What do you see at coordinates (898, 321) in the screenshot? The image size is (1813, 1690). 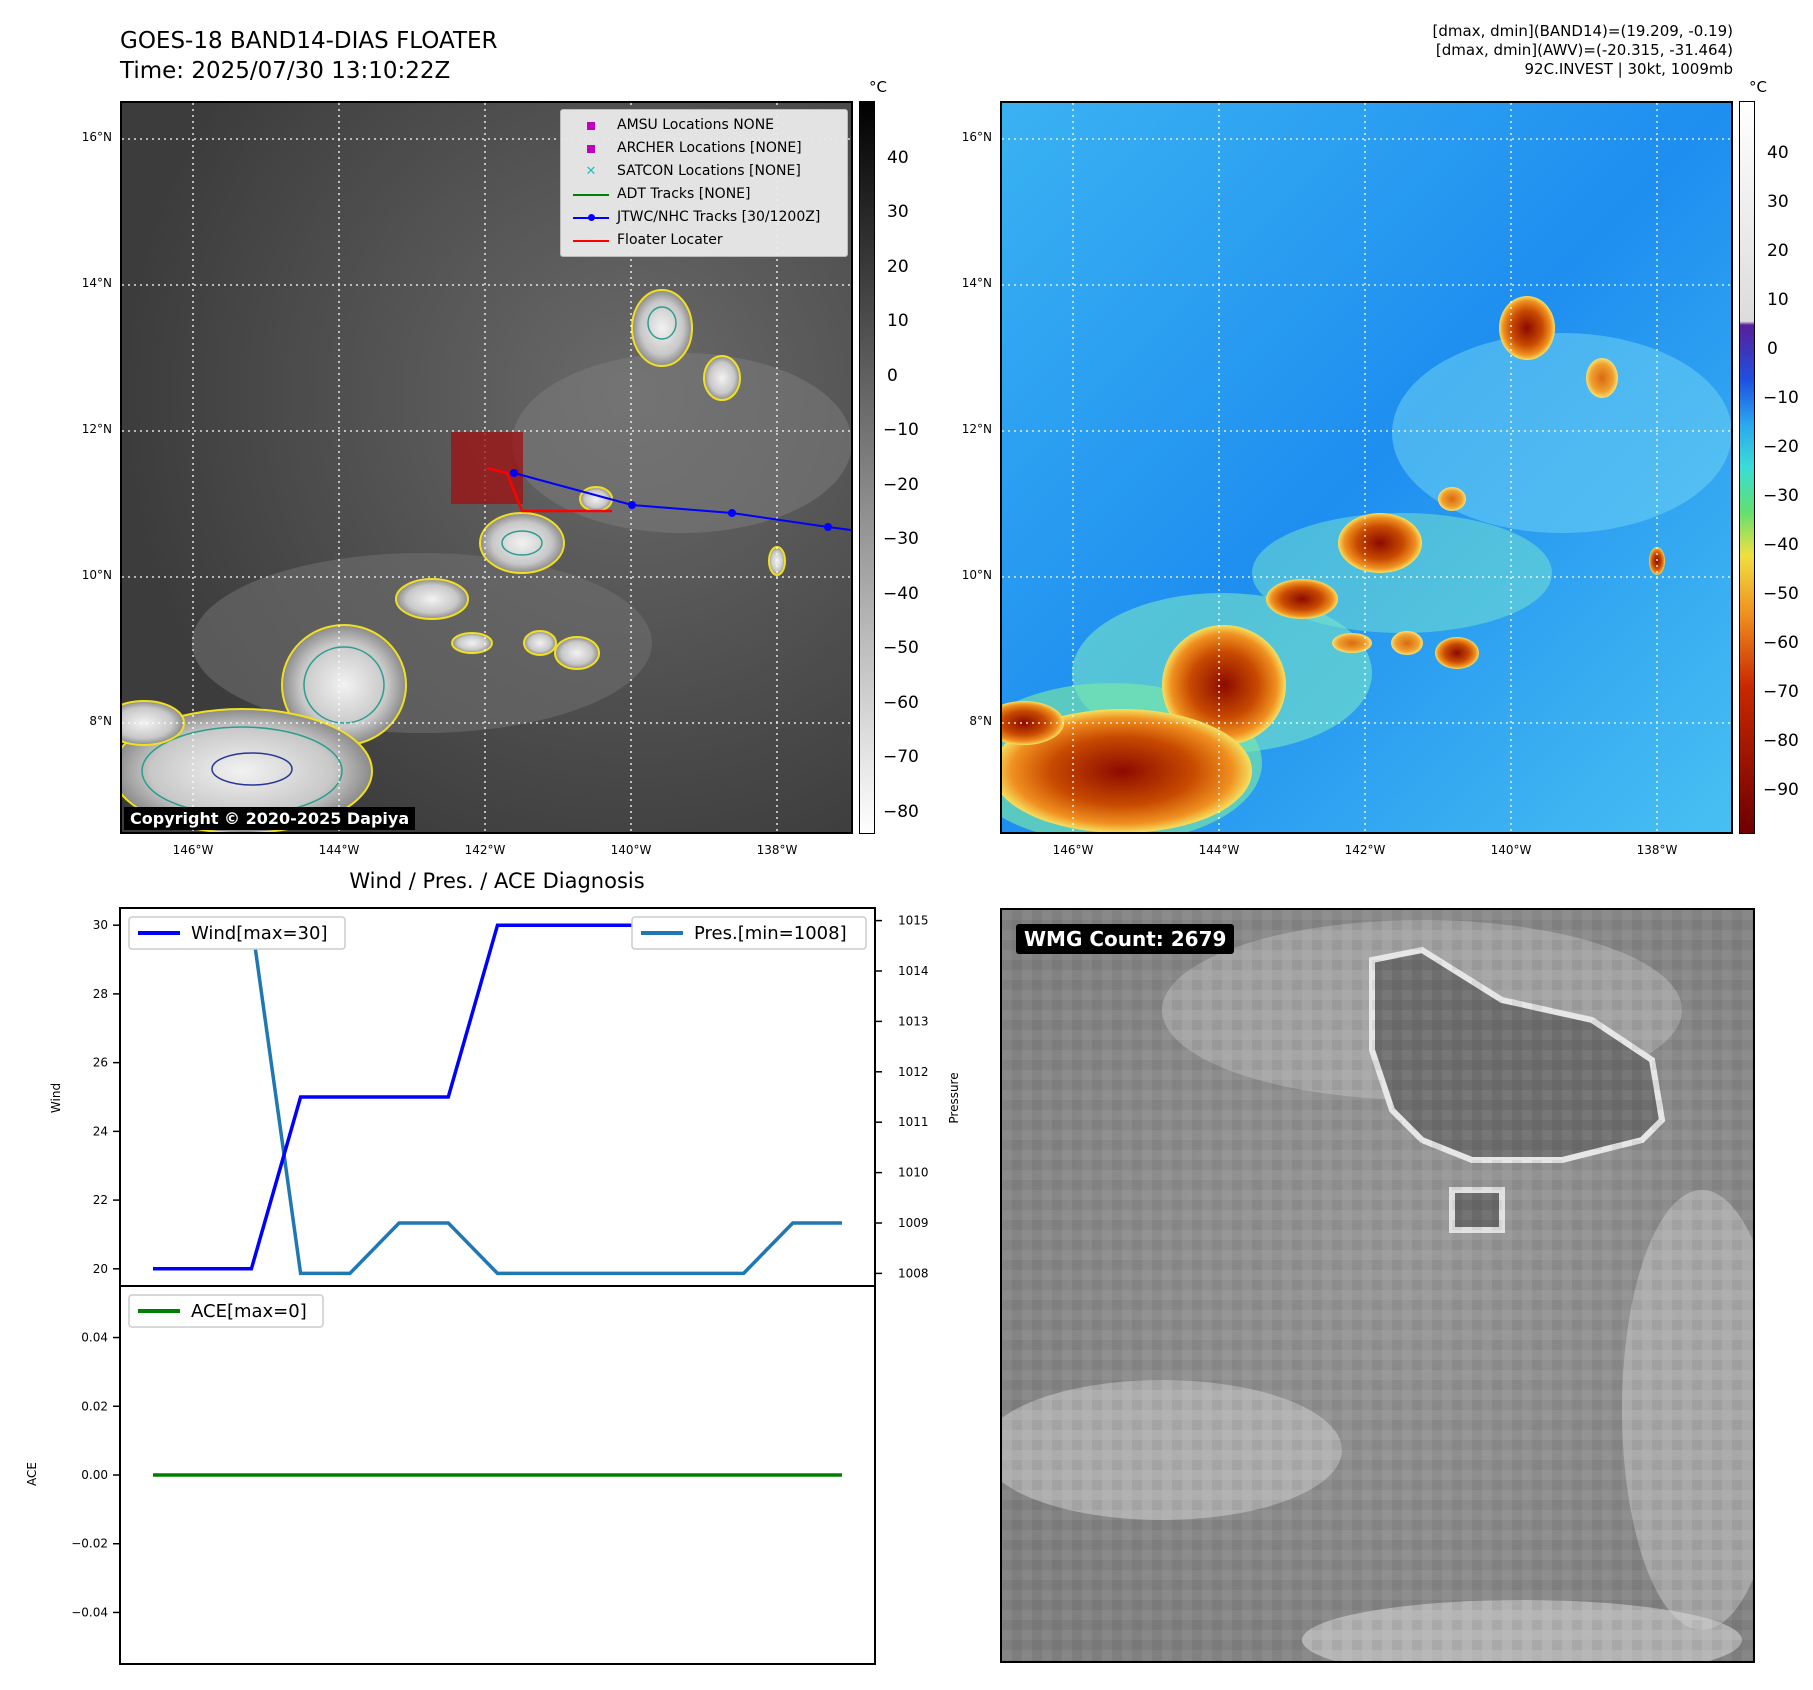 I see `ir-cb-tick: 10` at bounding box center [898, 321].